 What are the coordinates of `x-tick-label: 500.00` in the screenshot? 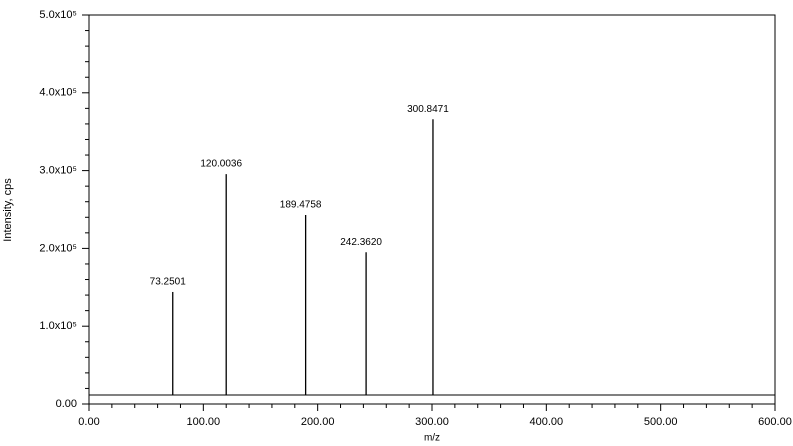 It's located at (661, 422).